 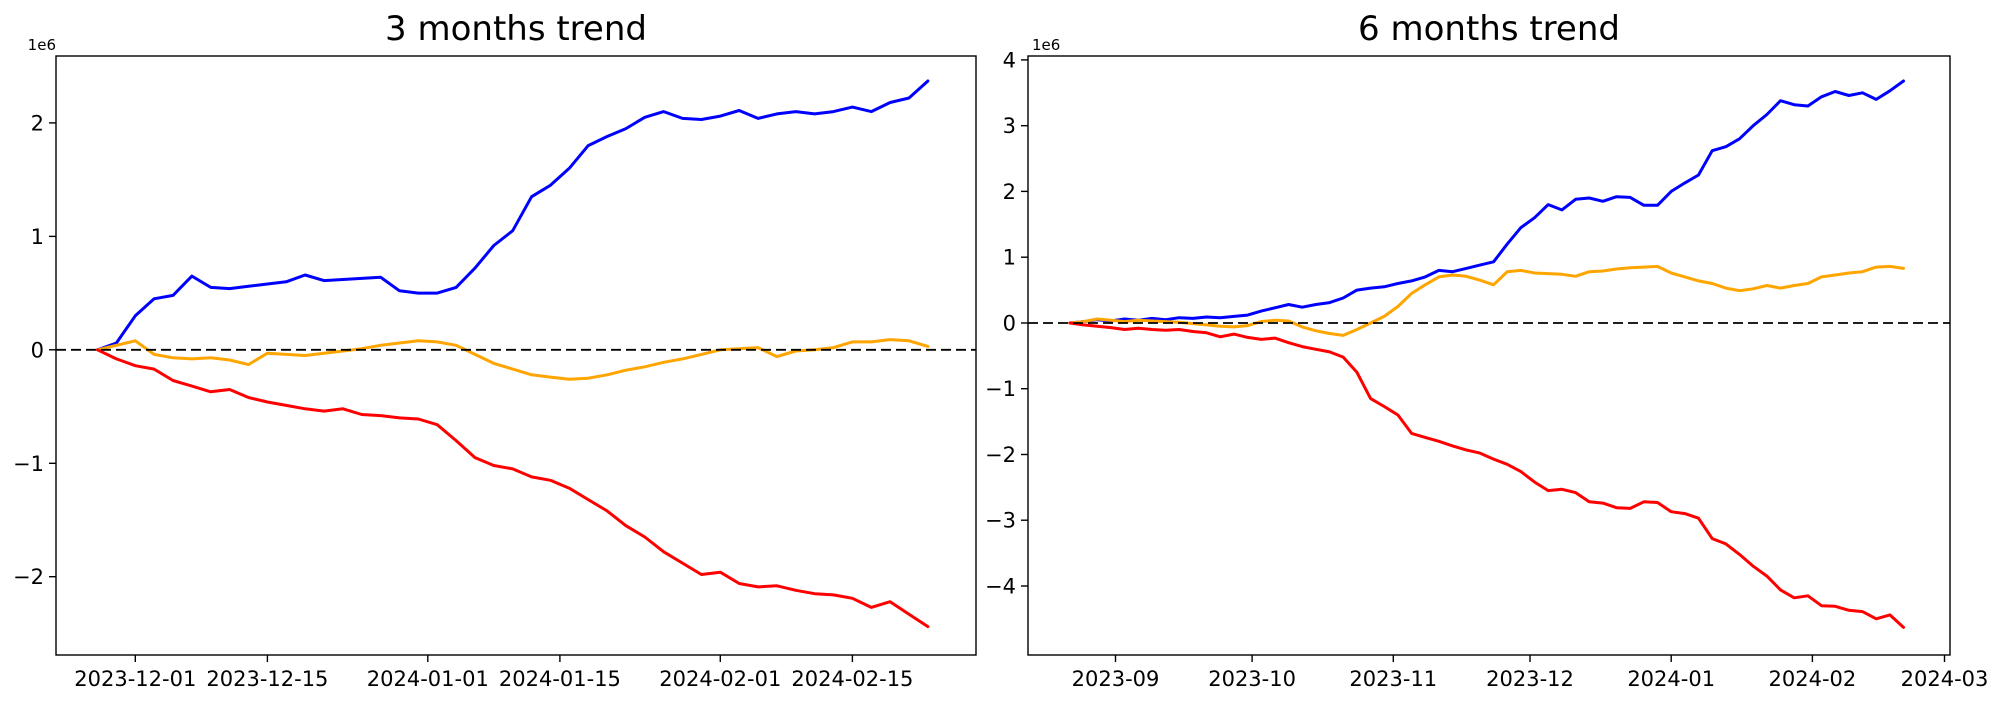 I want to click on chart-title: 6 months trend, so click(x=1489, y=29).